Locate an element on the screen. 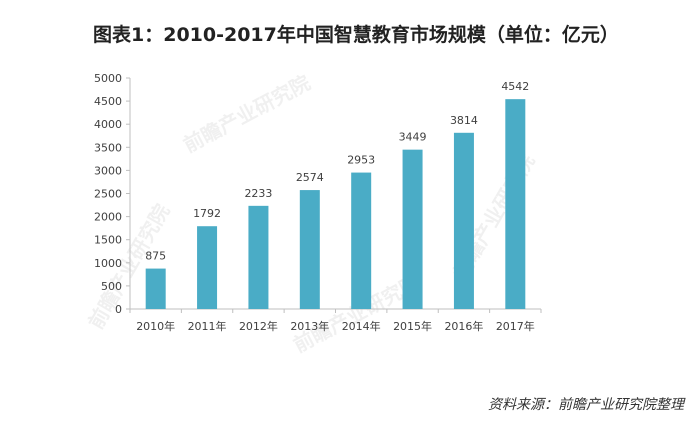 The image size is (700, 424). y-tick-label: 1000 is located at coordinates (108, 263).